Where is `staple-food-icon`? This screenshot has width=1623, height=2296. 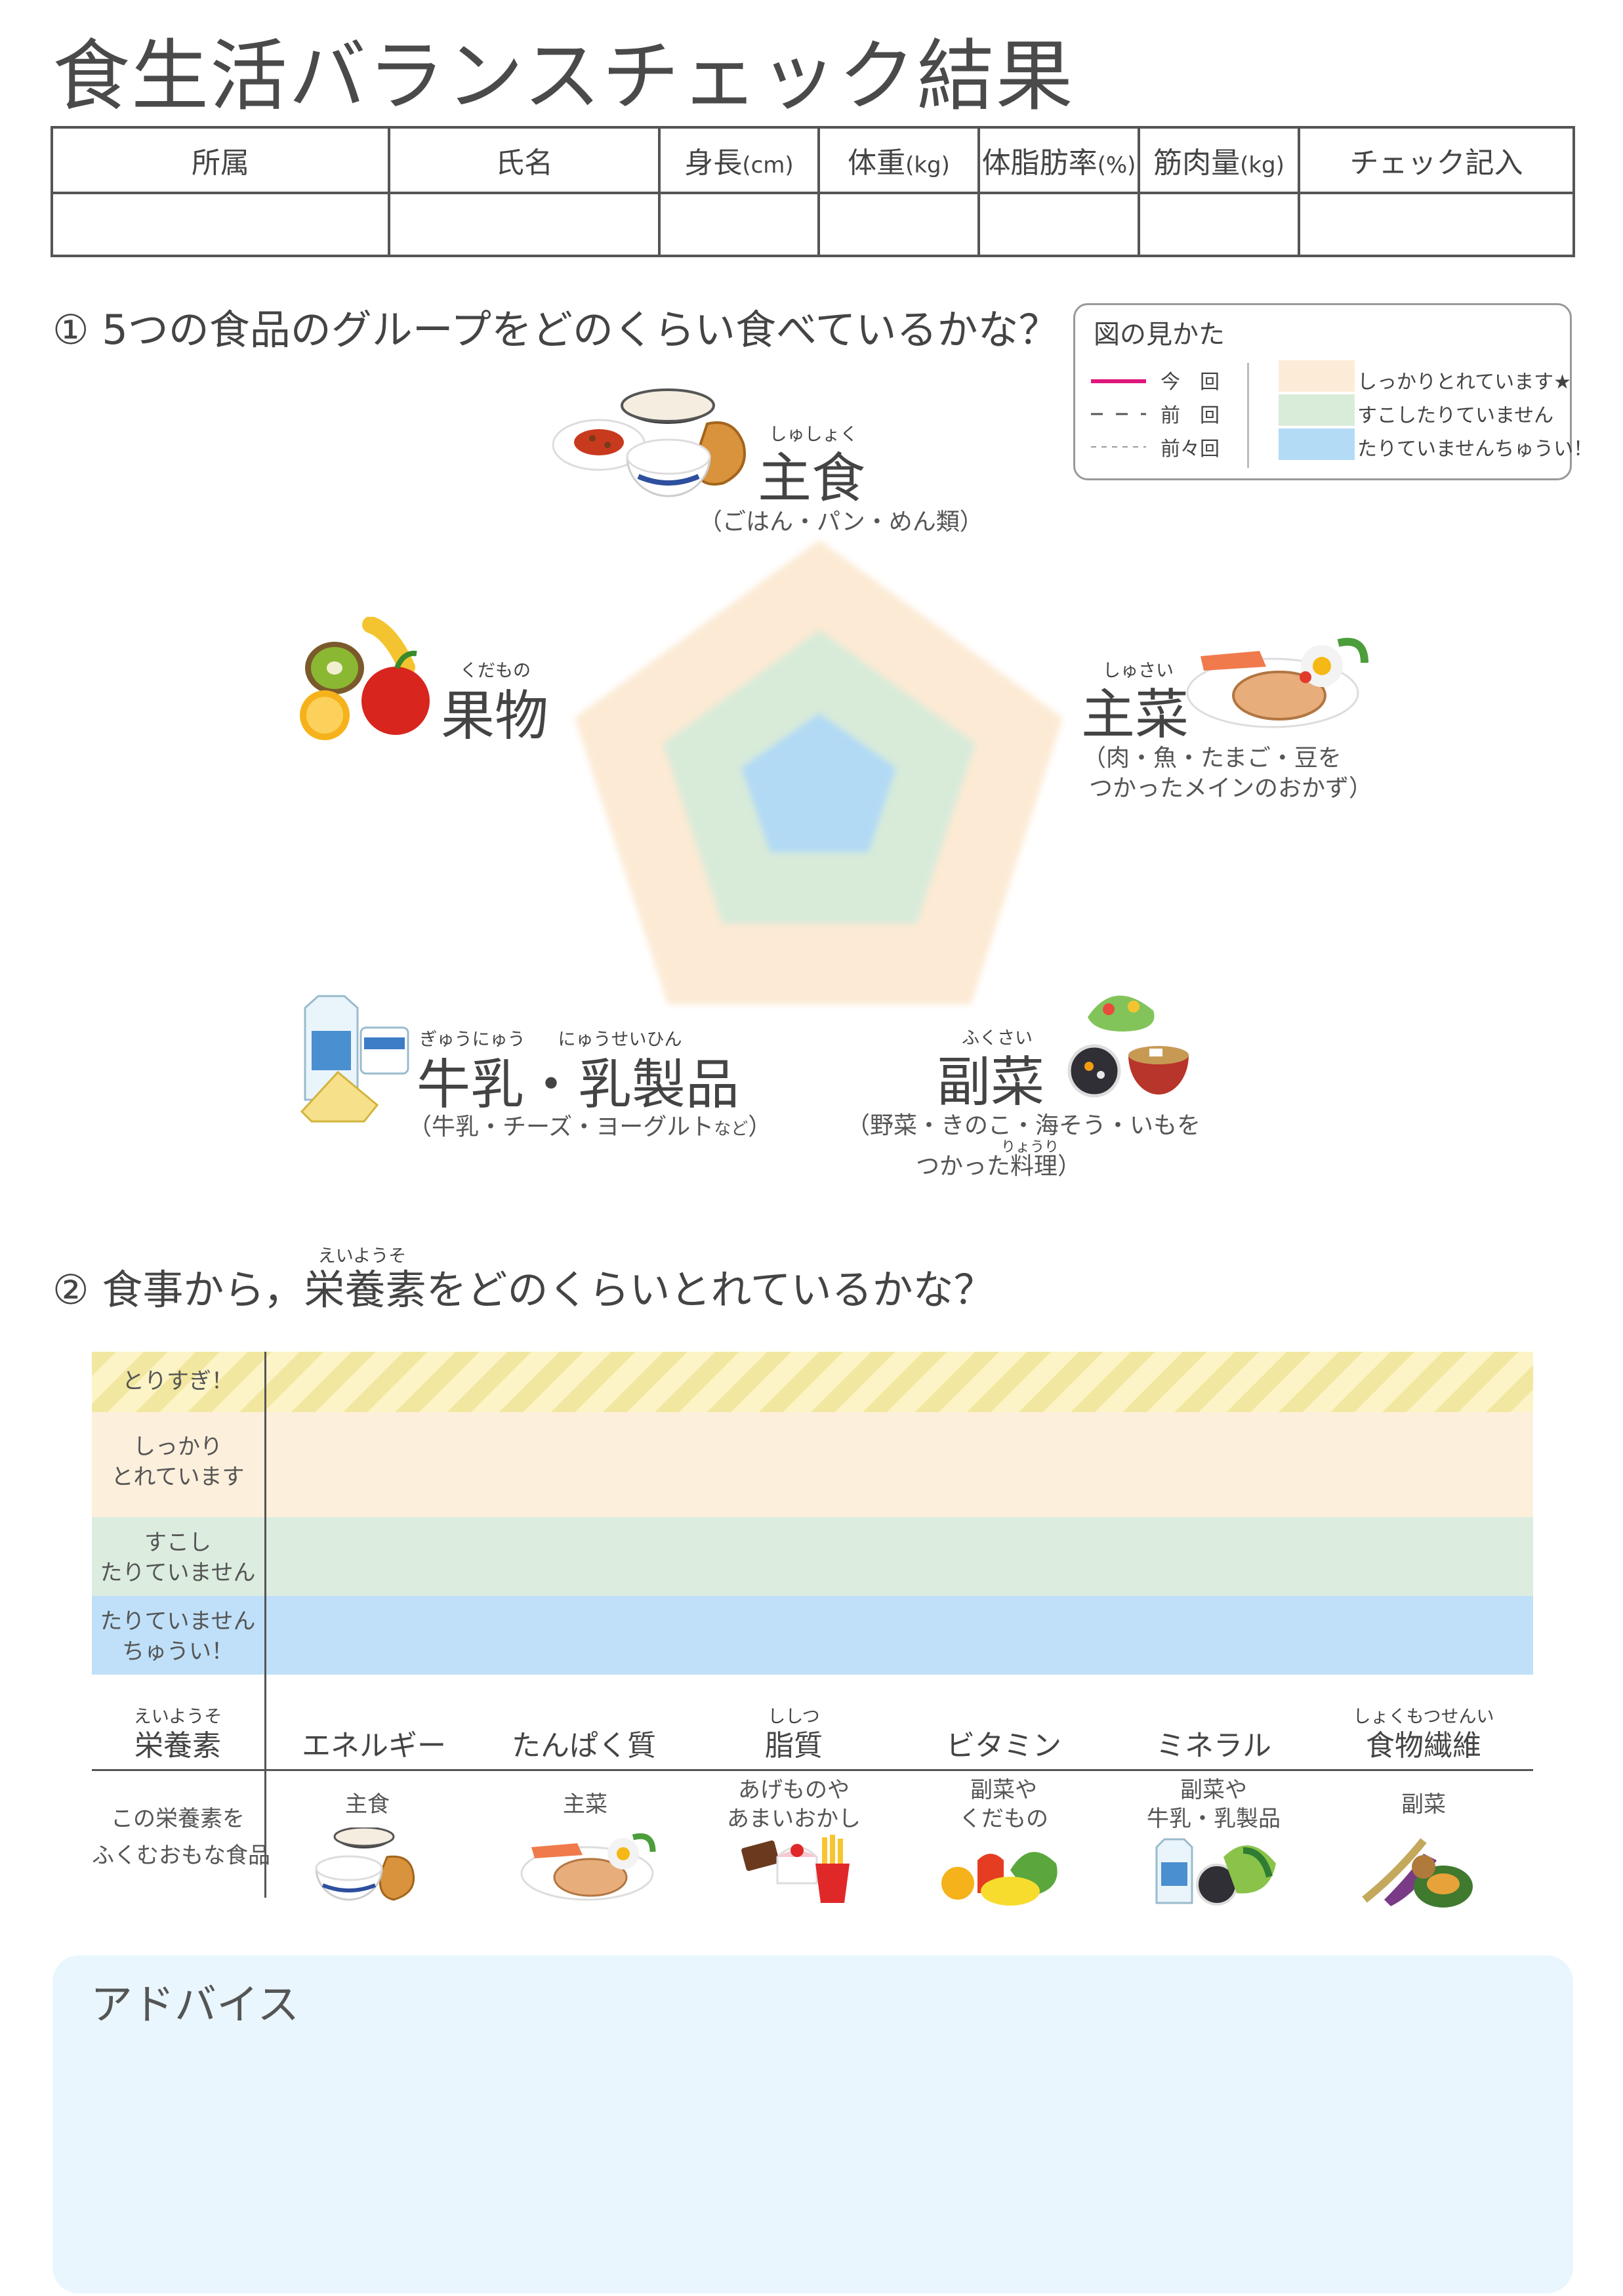
staple-food-icon is located at coordinates (649, 442).